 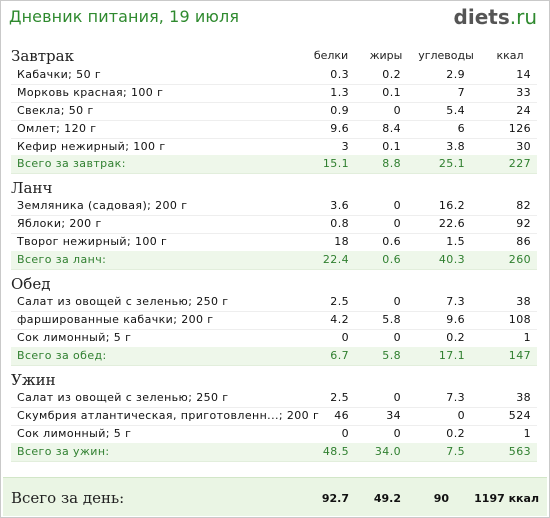 What do you see at coordinates (92, 241) in the screenshot?
I see `food-name: Творог нежирный; 100 г` at bounding box center [92, 241].